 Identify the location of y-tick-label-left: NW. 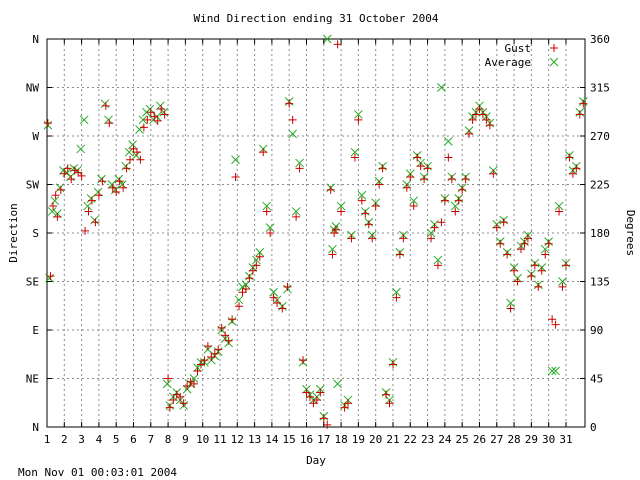
(33, 88).